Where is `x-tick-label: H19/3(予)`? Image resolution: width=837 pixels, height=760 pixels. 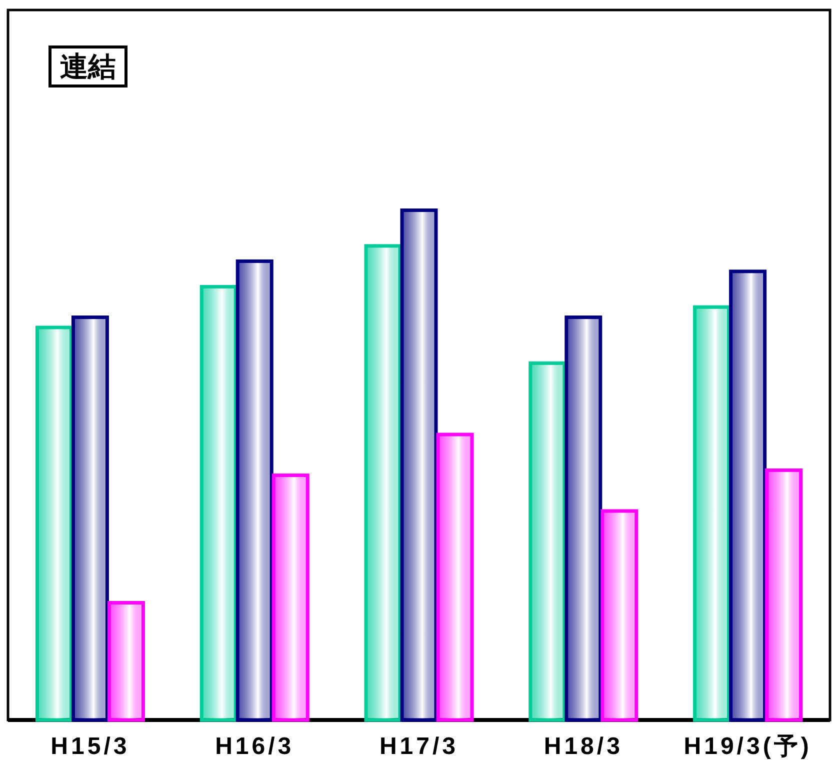
x-tick-label: H19/3(予) is located at coordinates (748, 746).